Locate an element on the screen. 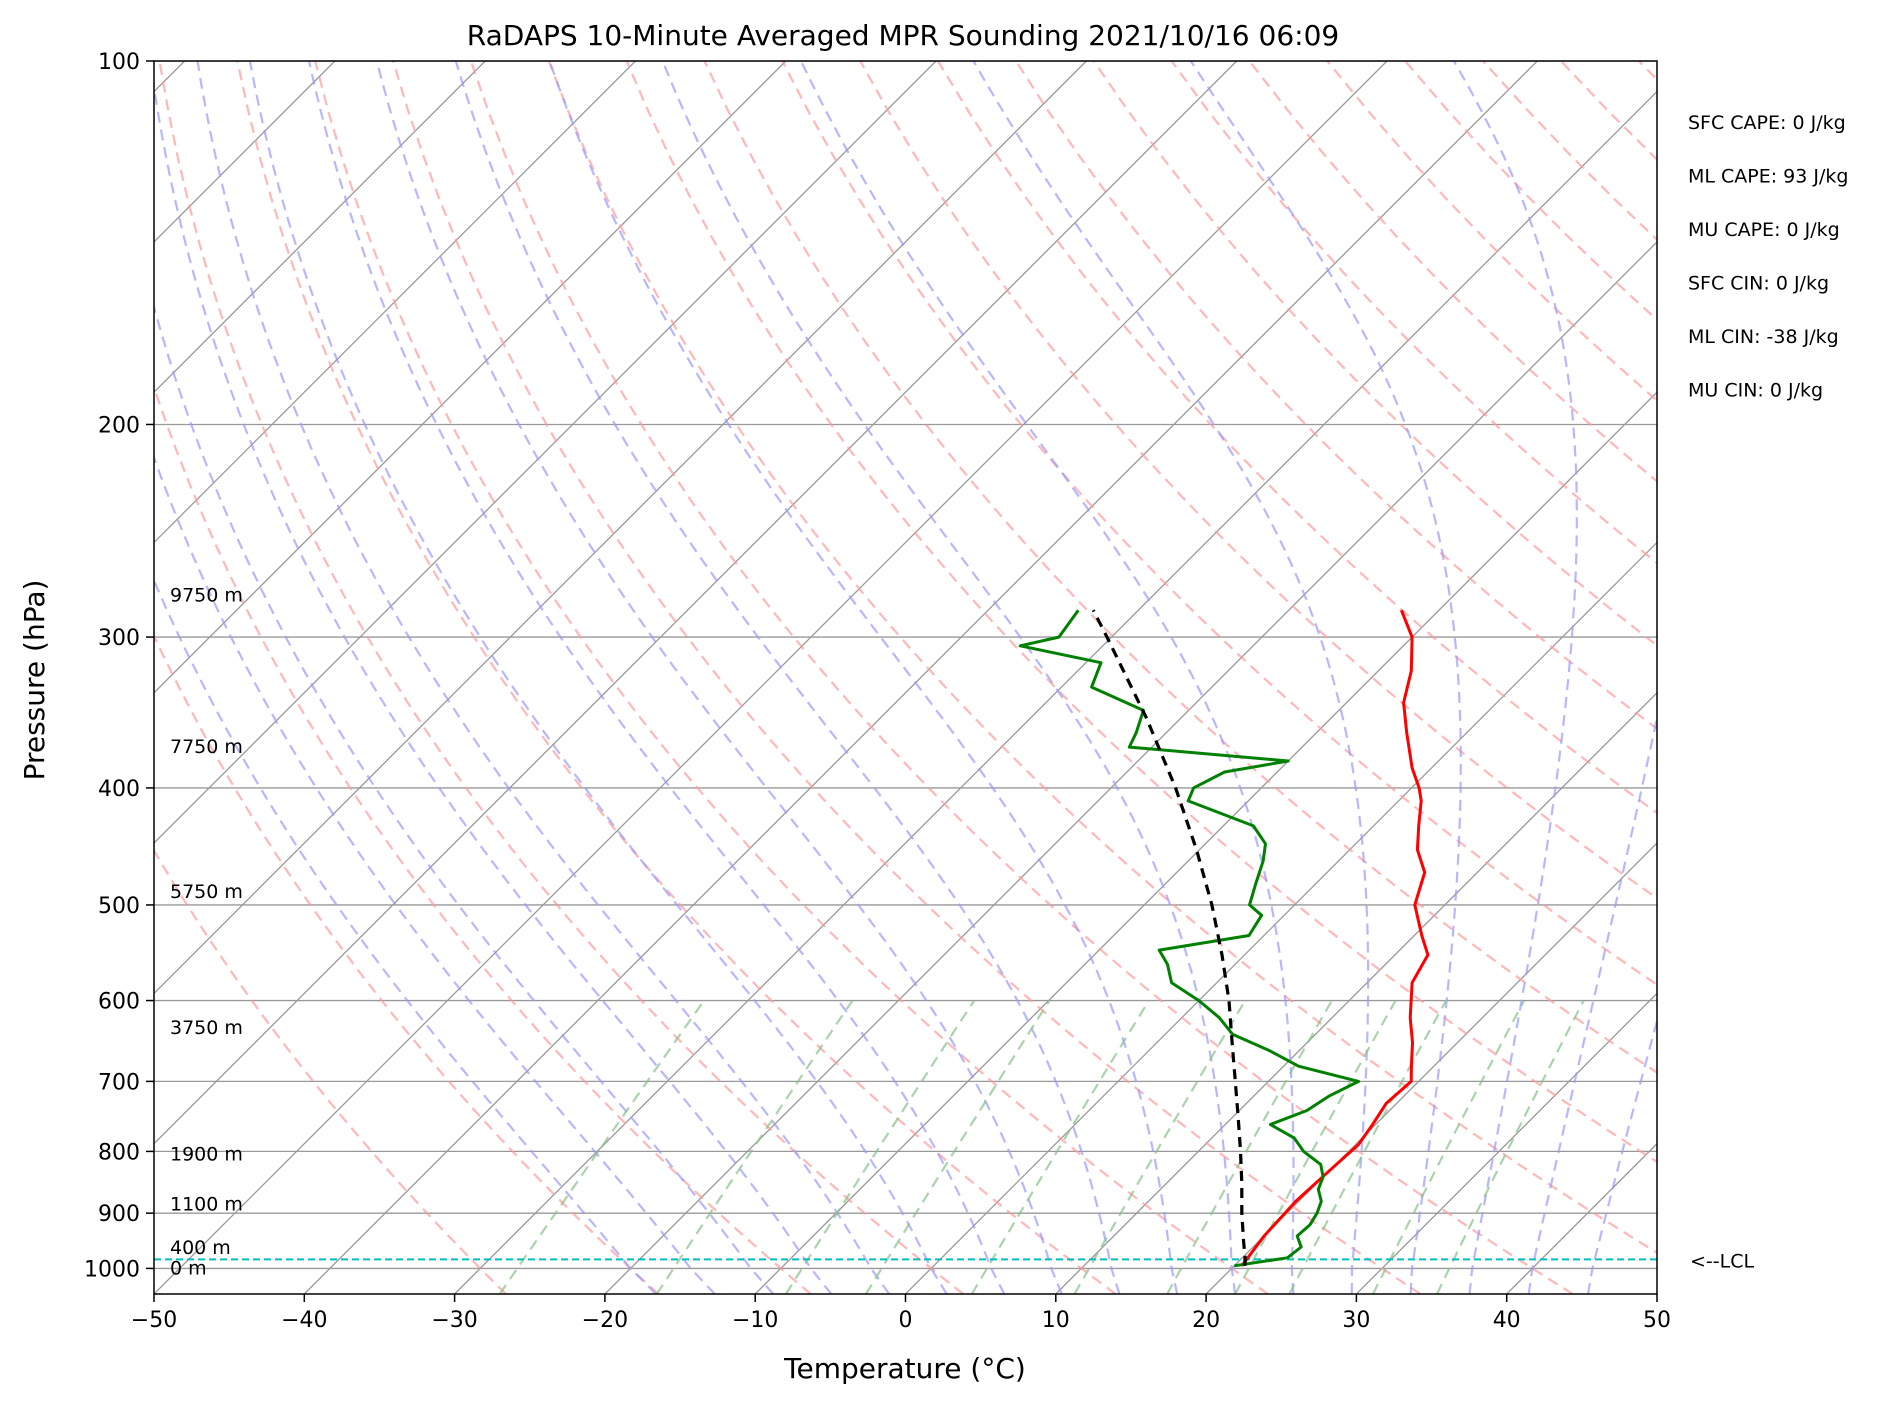 This screenshot has width=1885, height=1406. stat-annotation: MU CAPE: 0 J/kg is located at coordinates (1764, 230).